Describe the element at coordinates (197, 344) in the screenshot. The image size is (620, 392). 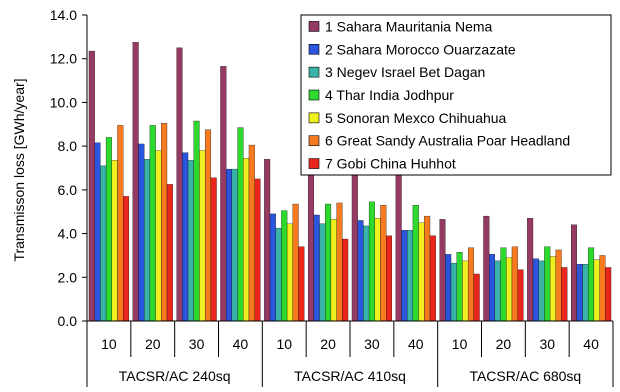
I see `x-tick-label: 30` at that location.